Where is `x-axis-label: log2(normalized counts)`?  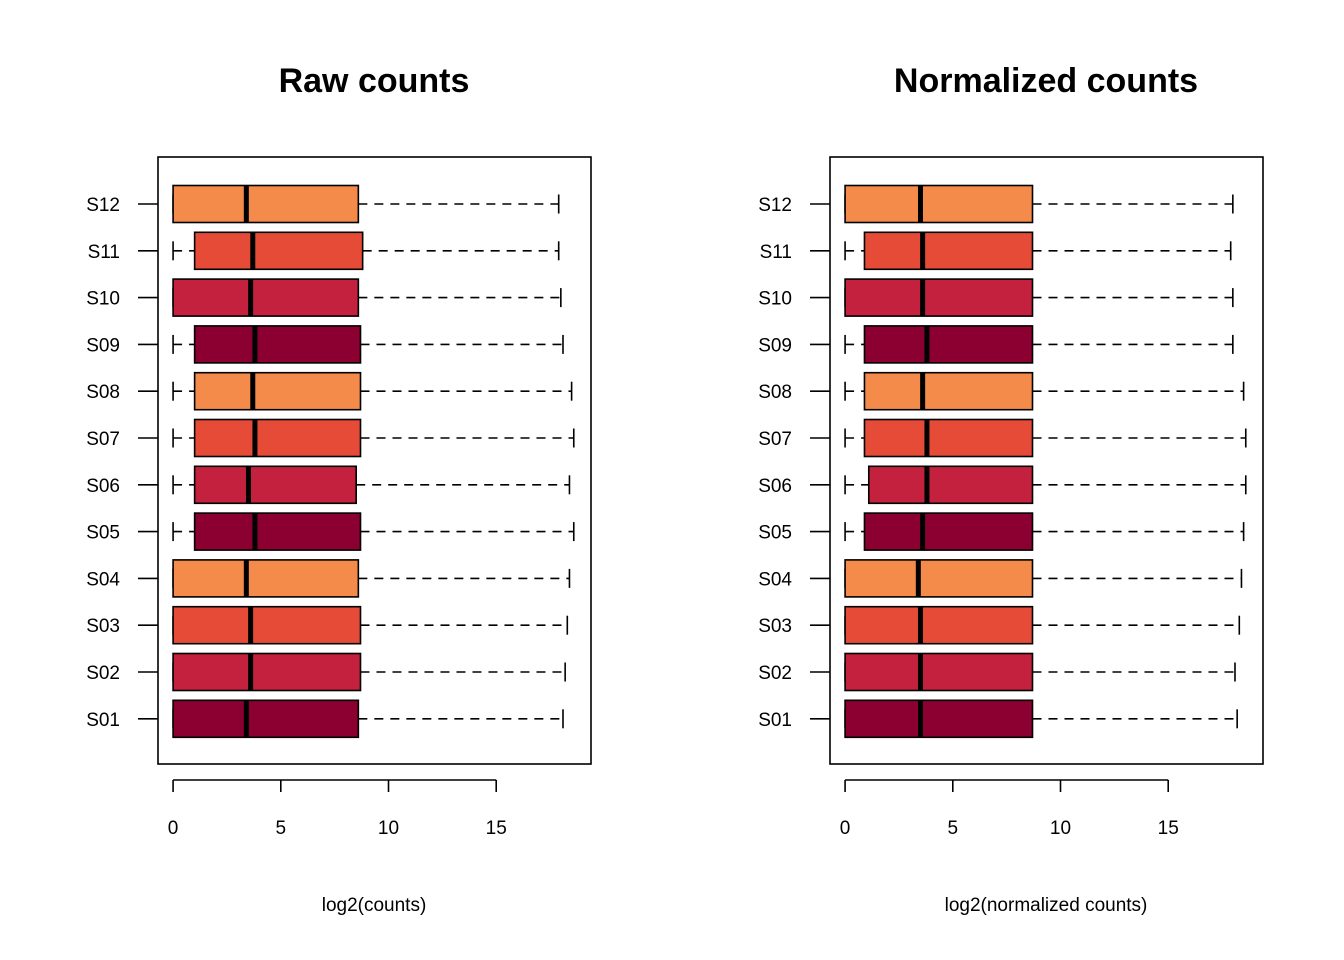 x-axis-label: log2(normalized counts) is located at coordinates (1046, 905).